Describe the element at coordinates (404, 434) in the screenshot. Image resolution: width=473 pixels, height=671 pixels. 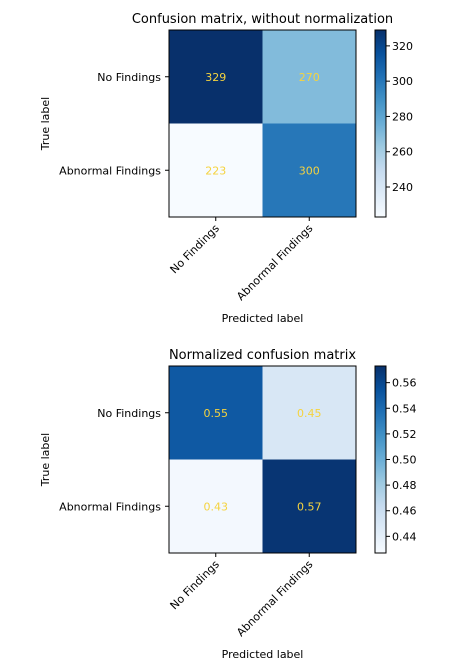
I see `colorbar-tick-label: 0.52` at that location.